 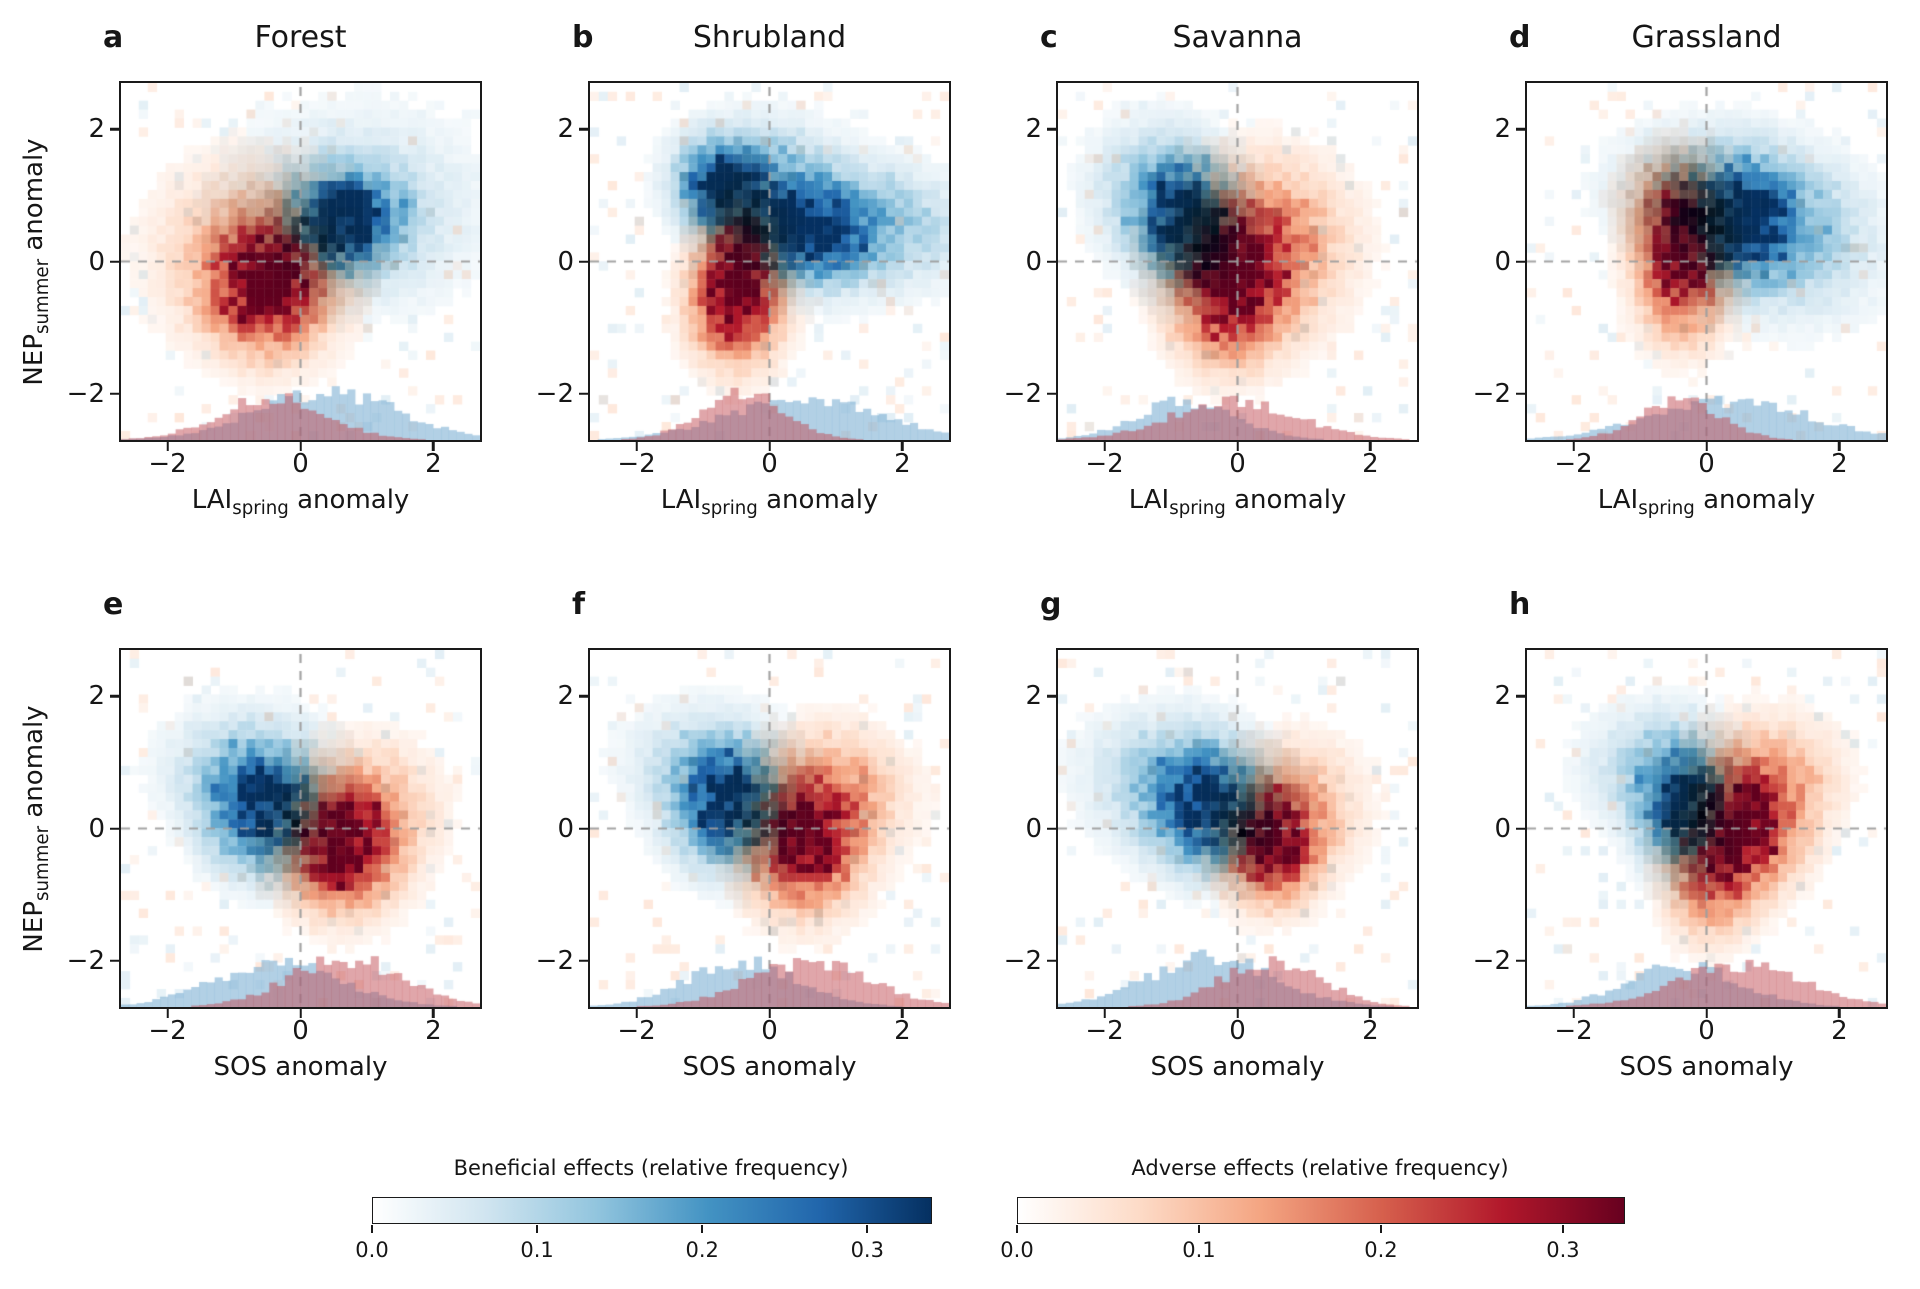 I want to click on panel-title: Forest, so click(x=300, y=37).